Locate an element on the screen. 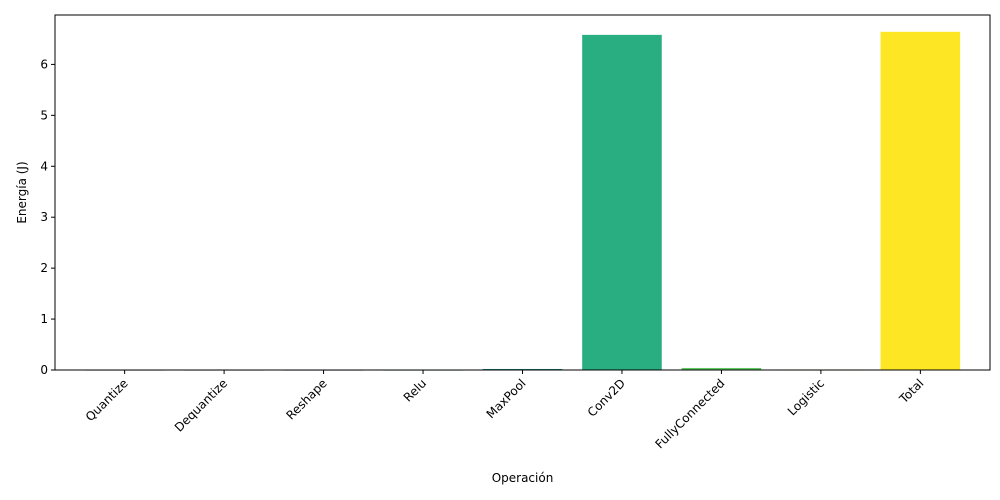 This screenshot has height=500, width=1000. y-tick-label: 0 is located at coordinates (44, 370).